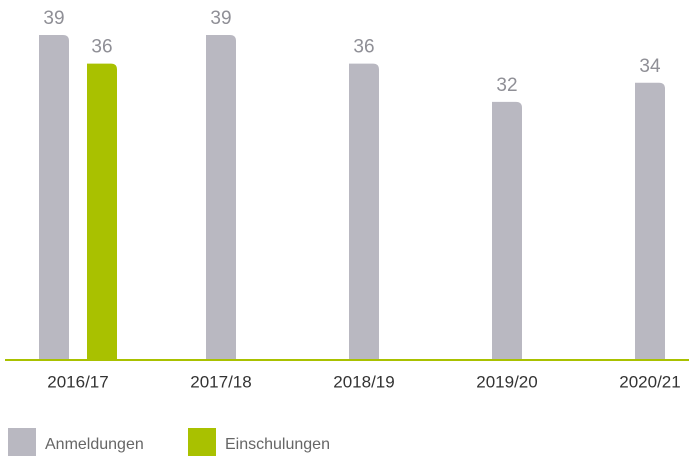 The width and height of the screenshot is (689, 462). What do you see at coordinates (506, 381) in the screenshot?
I see `x-tick-label: 2019/20` at bounding box center [506, 381].